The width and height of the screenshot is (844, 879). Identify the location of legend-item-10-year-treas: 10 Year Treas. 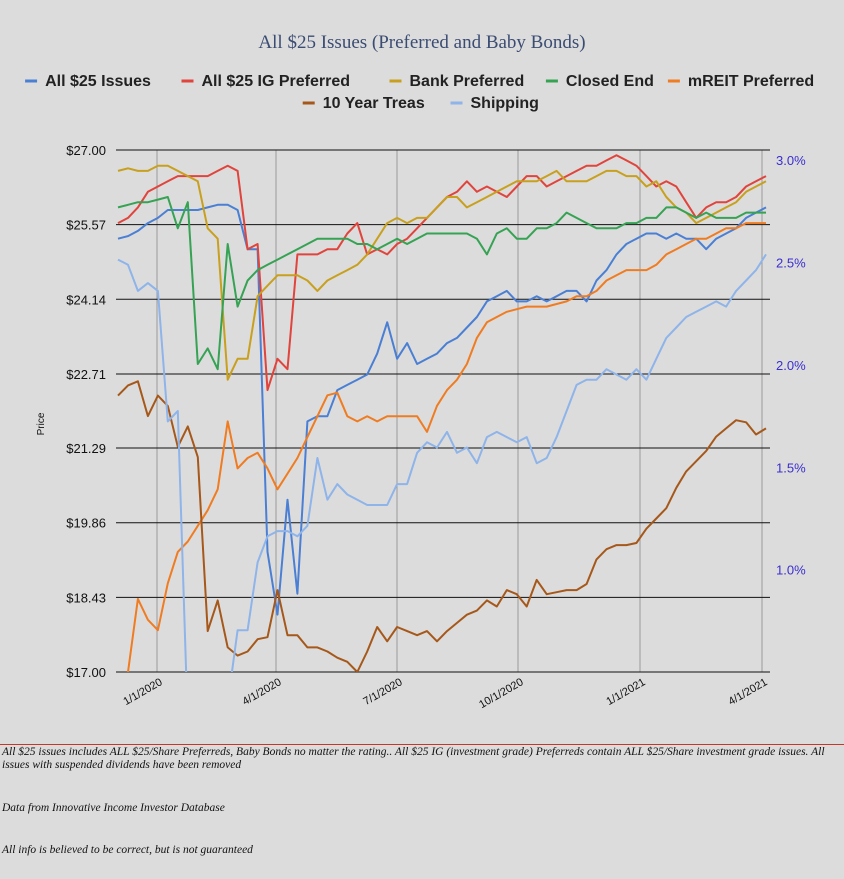
(363, 103).